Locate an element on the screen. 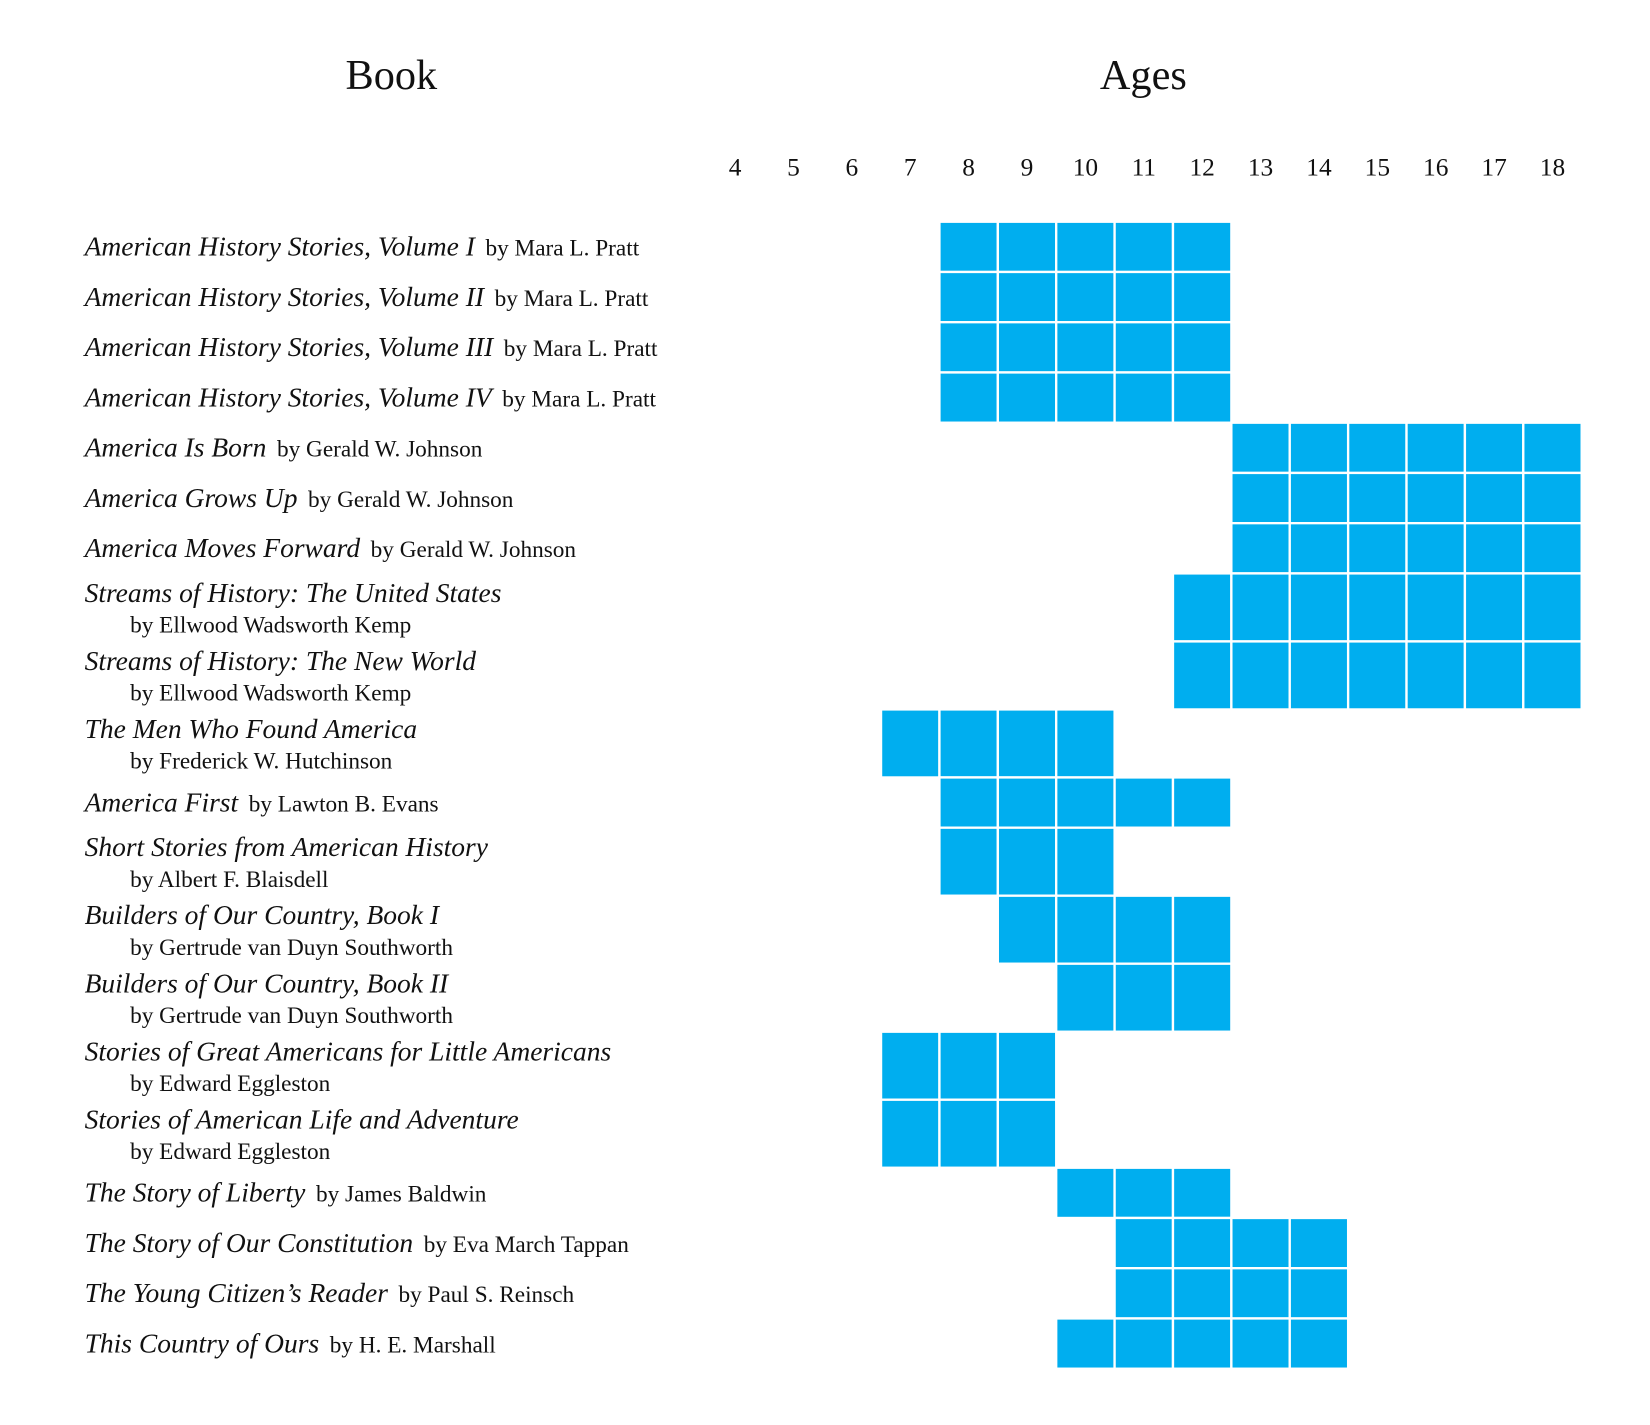 This screenshot has width=1650, height=1425. age-label: 7 is located at coordinates (910, 168).